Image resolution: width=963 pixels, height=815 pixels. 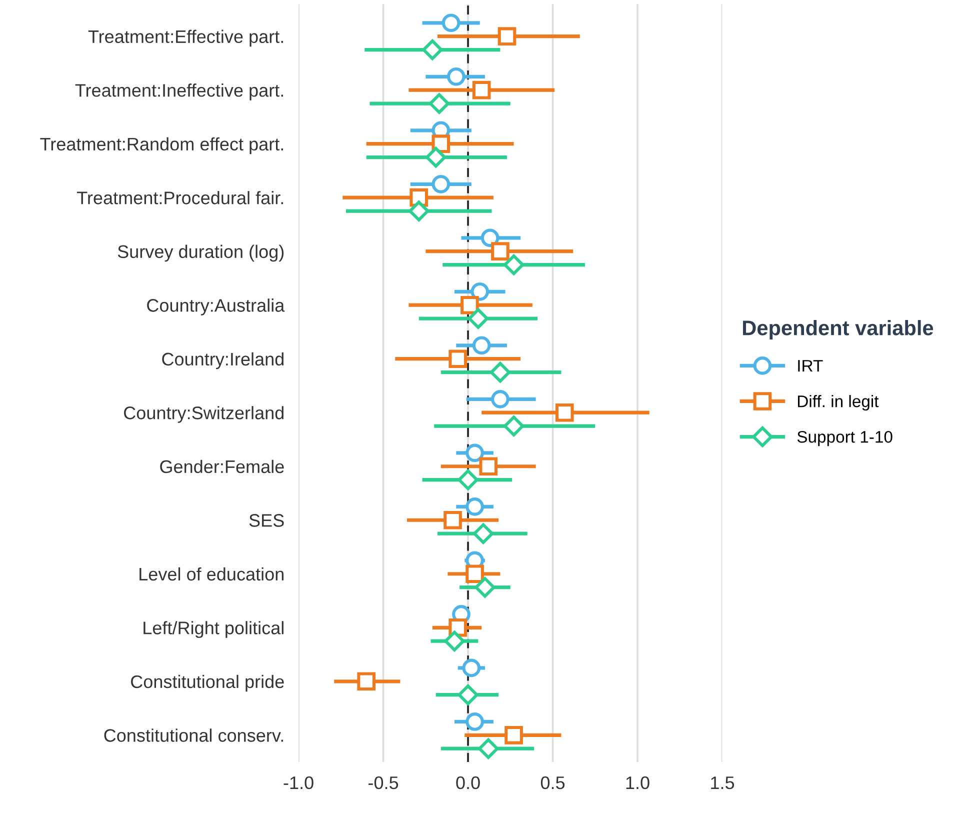 I want to click on y-tick-label: Country:Switzerland, so click(x=204, y=414).